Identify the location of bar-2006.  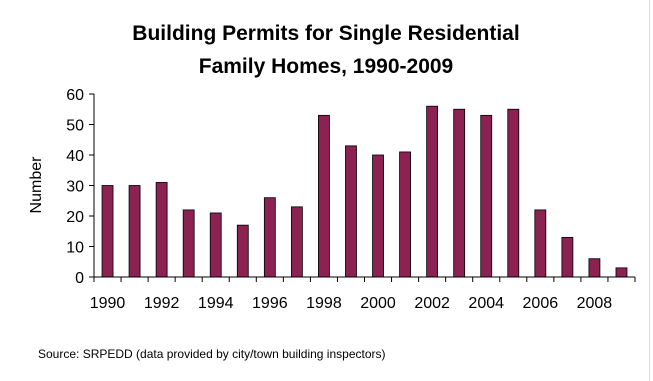
(540, 243).